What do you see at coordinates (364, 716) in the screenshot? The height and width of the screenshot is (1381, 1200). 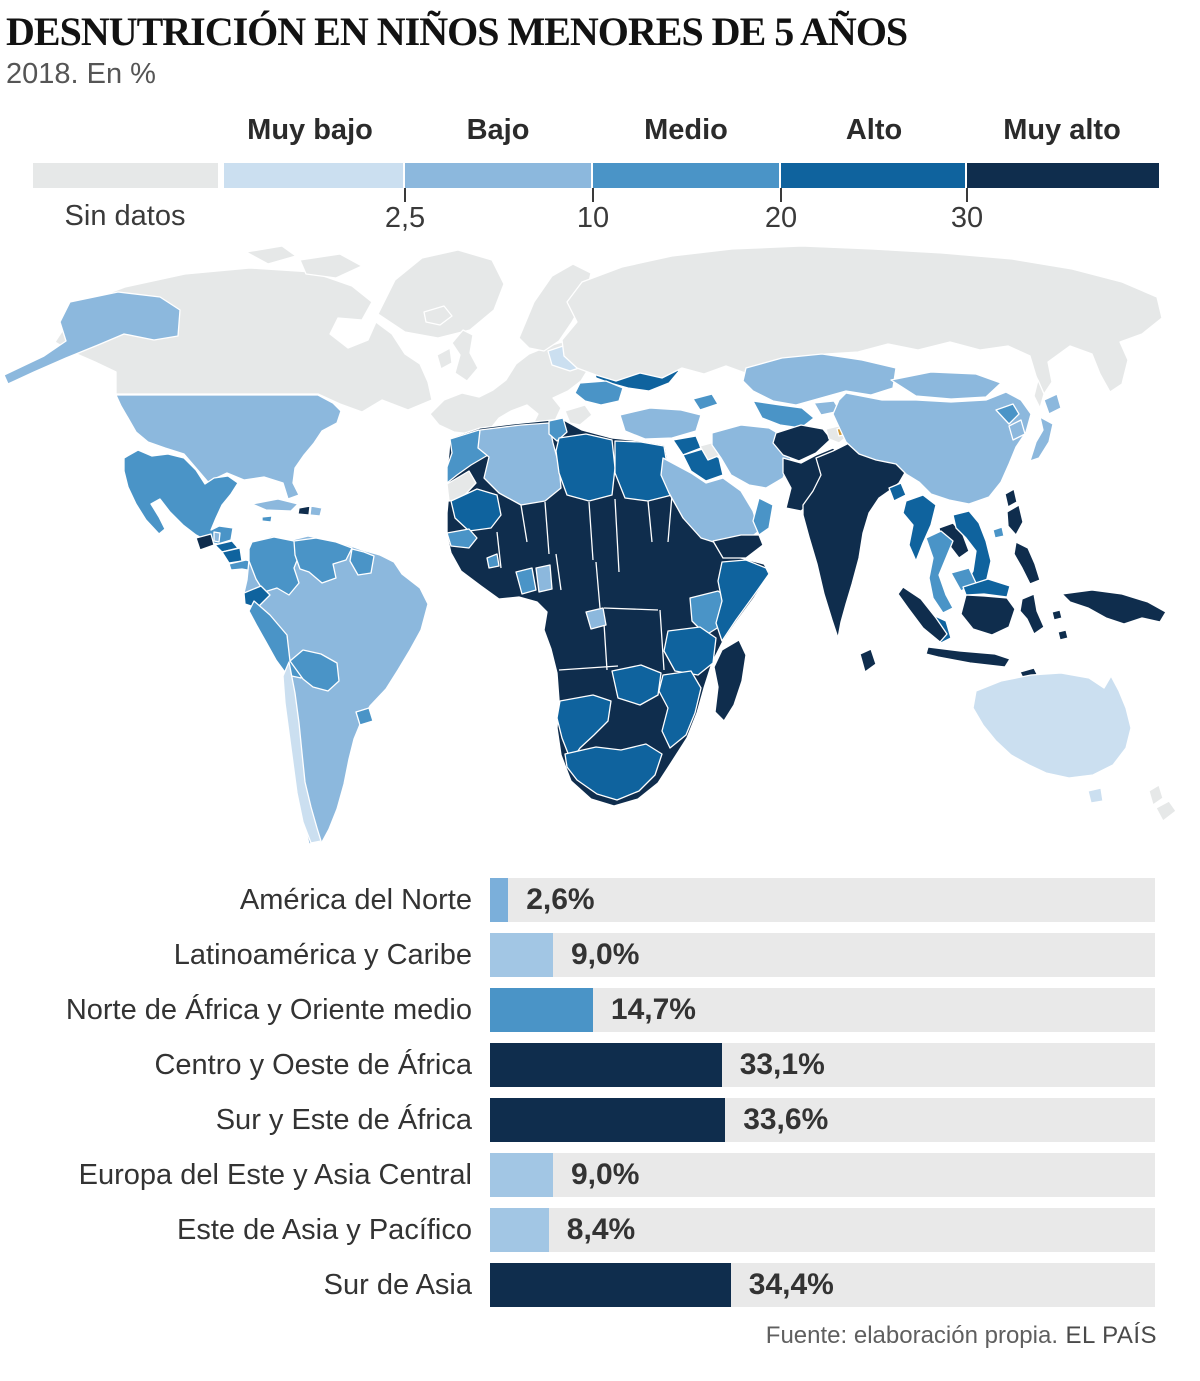 I see `country-uruguay` at bounding box center [364, 716].